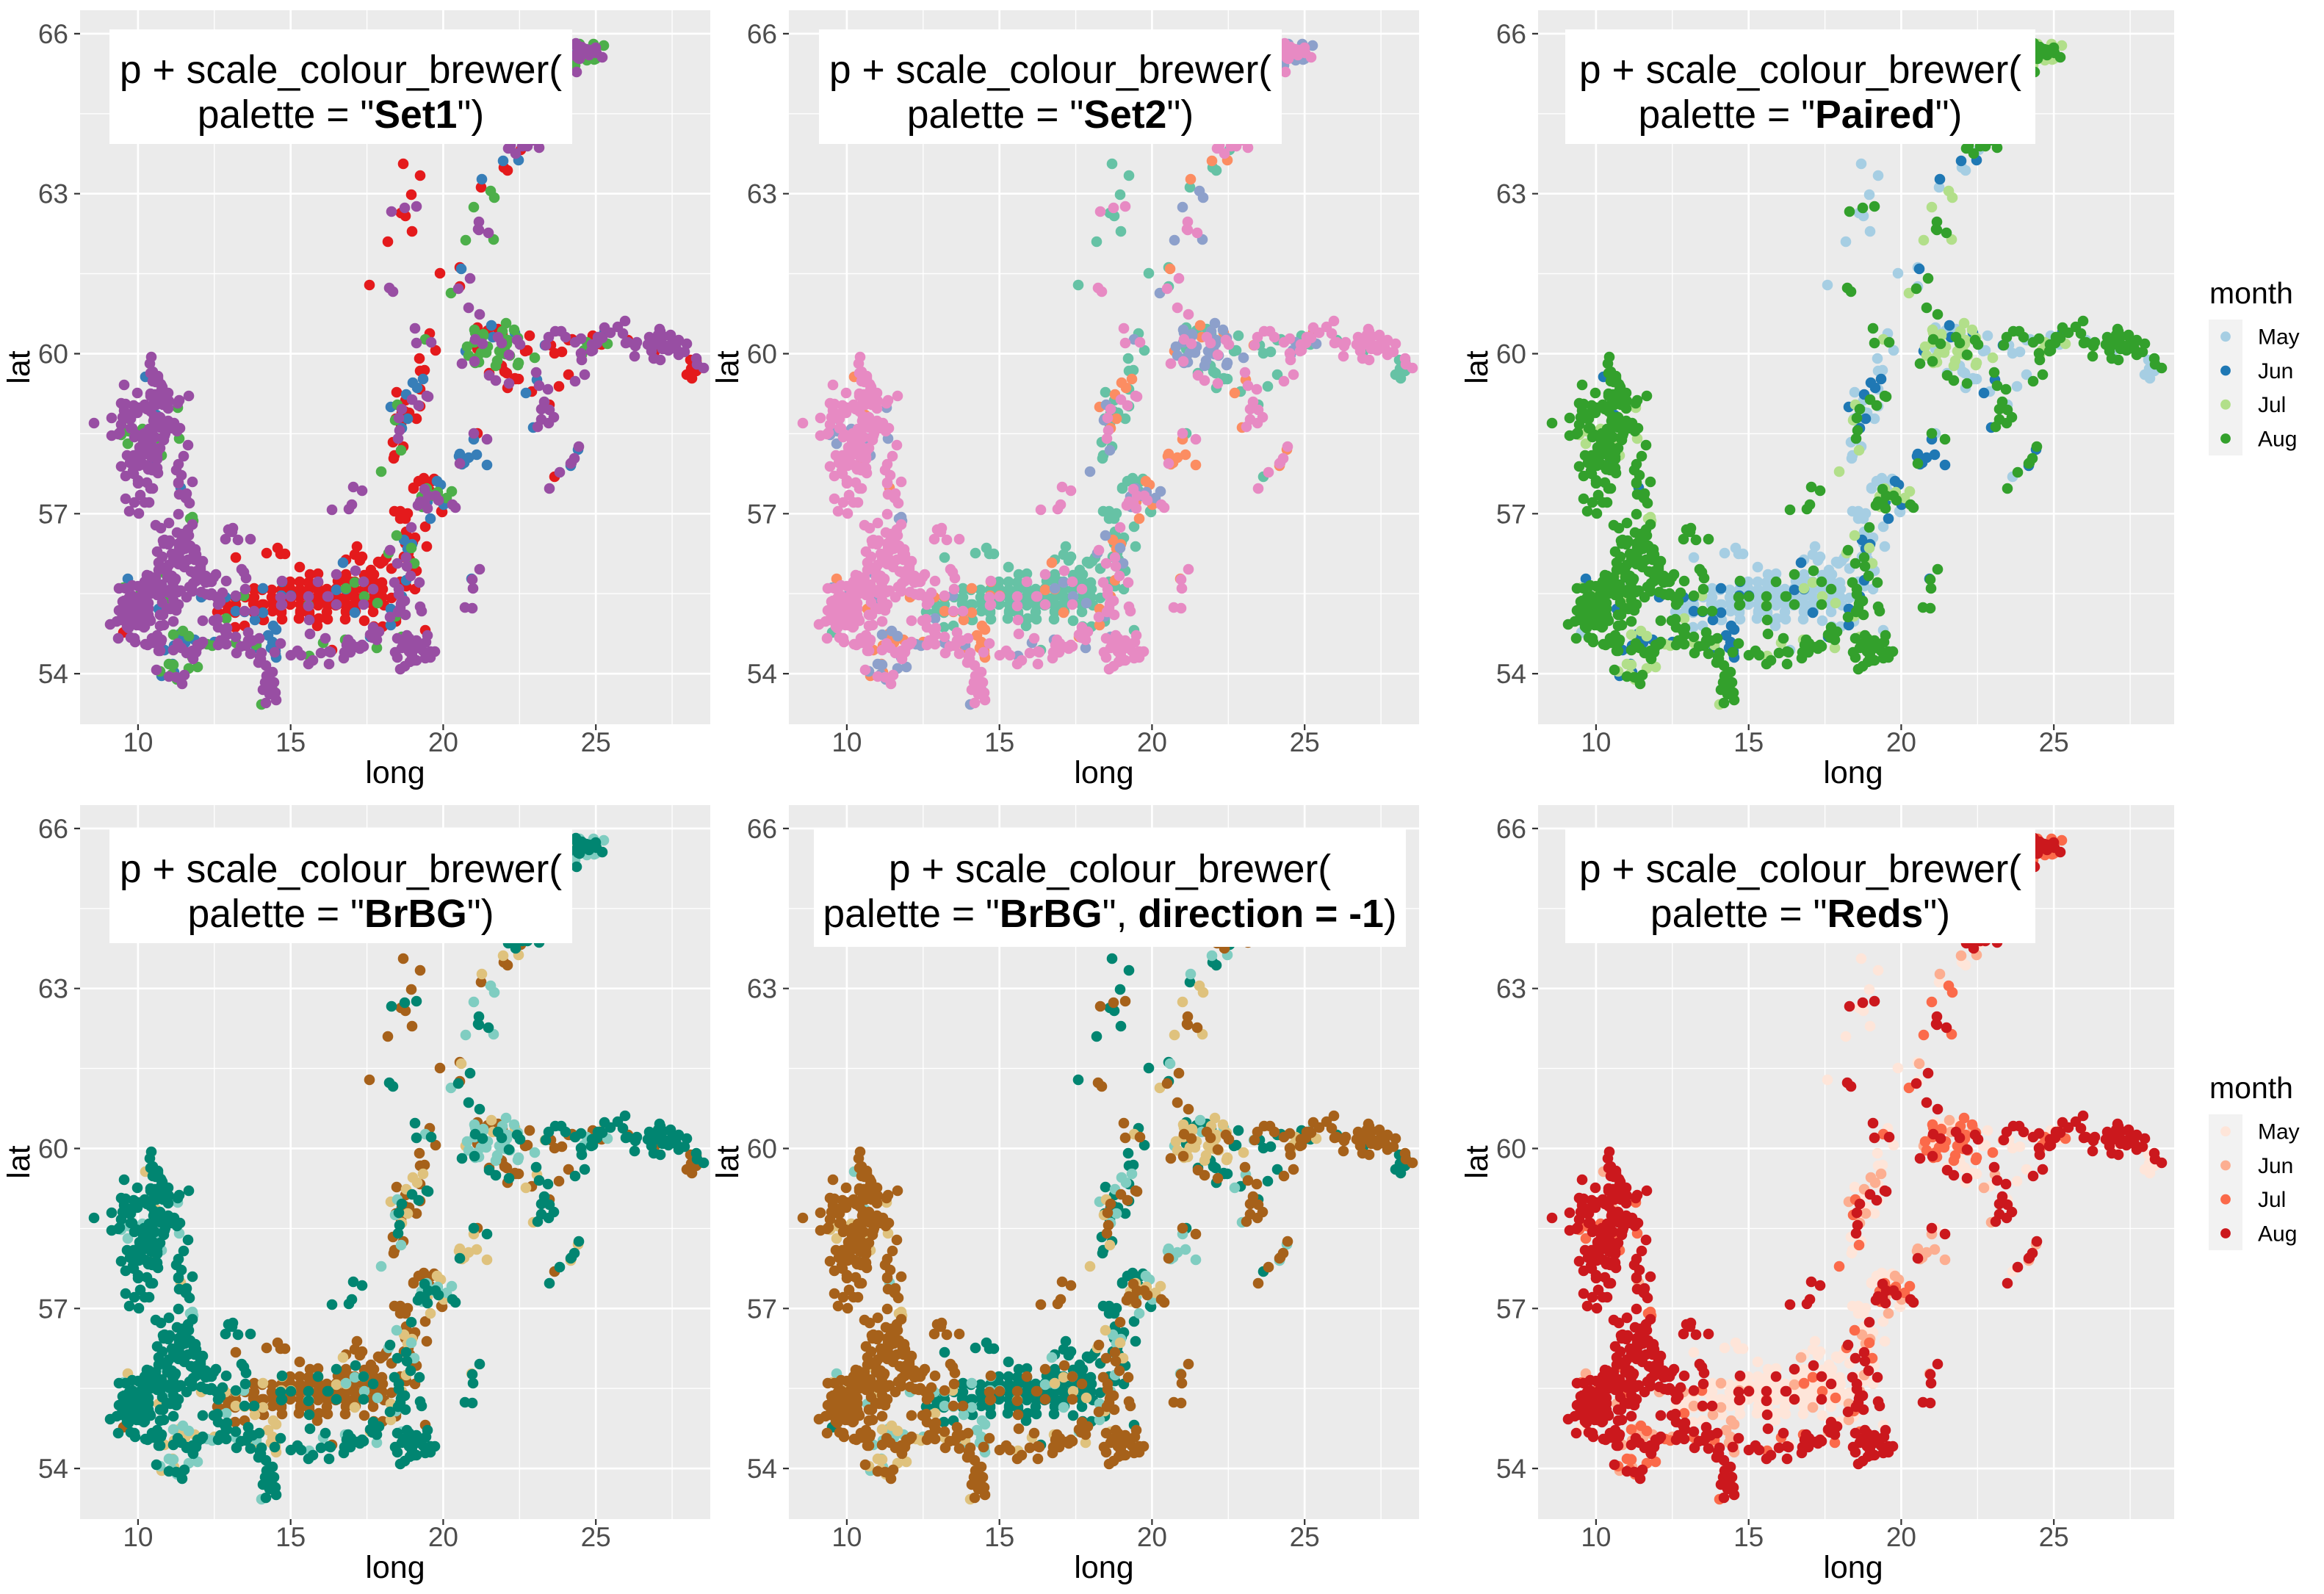  I want to click on svg-text:palette = "BrBG", direction =: palette = "BrBG", direction = -1), so click(1109, 914).